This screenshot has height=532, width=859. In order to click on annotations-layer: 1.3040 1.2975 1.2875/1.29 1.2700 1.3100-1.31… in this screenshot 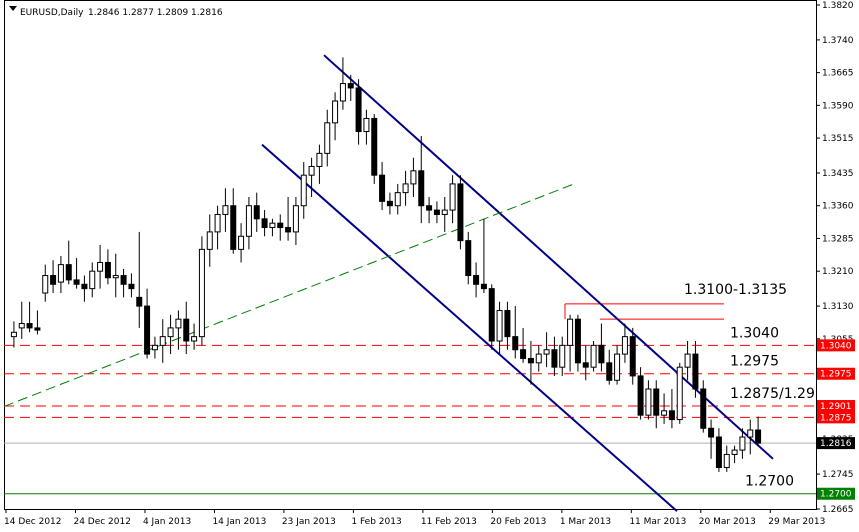, I will do `click(749, 386)`.